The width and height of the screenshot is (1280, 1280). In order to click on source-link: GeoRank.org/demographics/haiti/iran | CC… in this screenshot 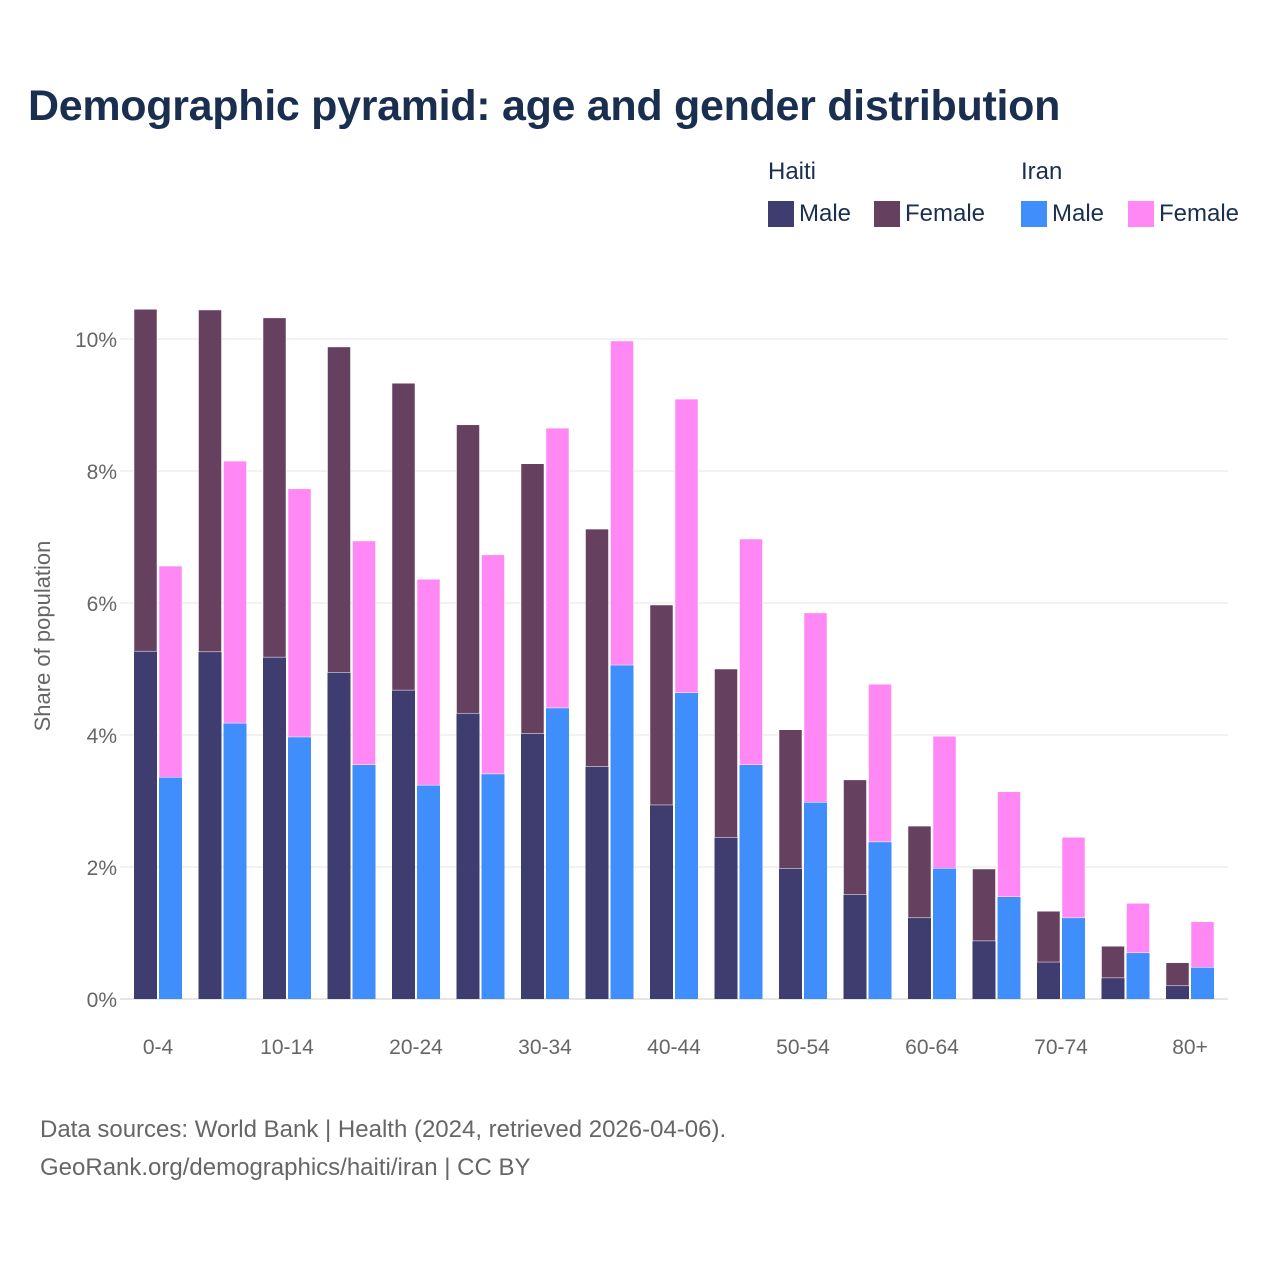, I will do `click(285, 1167)`.